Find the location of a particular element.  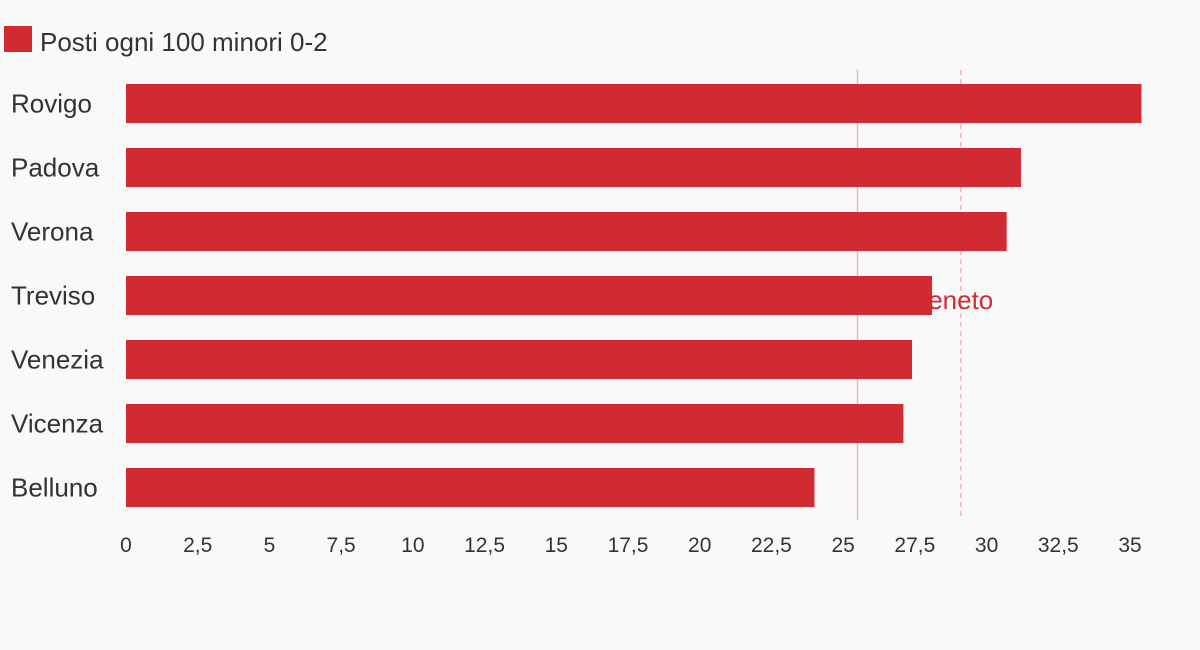

legend: Posti ogni 100 minori 0-2 is located at coordinates (166, 41).